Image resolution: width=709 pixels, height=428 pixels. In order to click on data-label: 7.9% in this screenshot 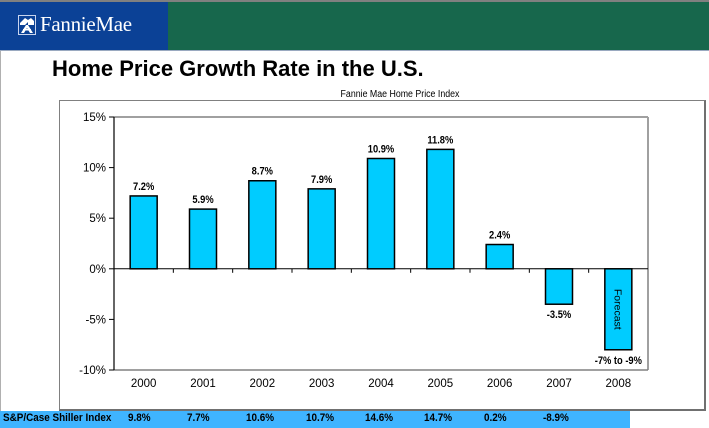, I will do `click(321, 180)`.